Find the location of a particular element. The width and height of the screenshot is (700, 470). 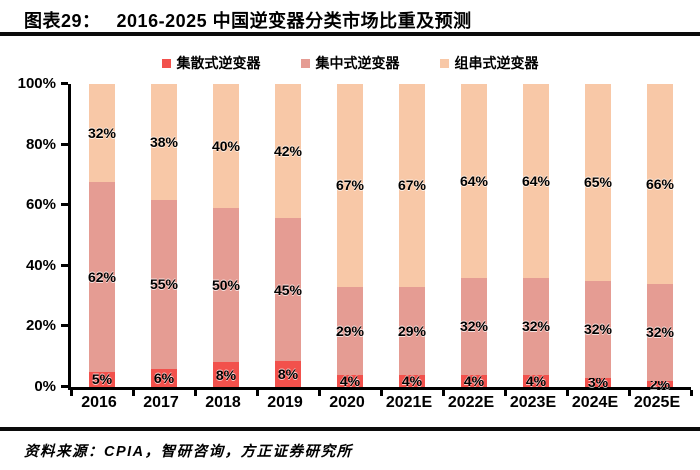

x-category-label: 2020 is located at coordinates (347, 402).